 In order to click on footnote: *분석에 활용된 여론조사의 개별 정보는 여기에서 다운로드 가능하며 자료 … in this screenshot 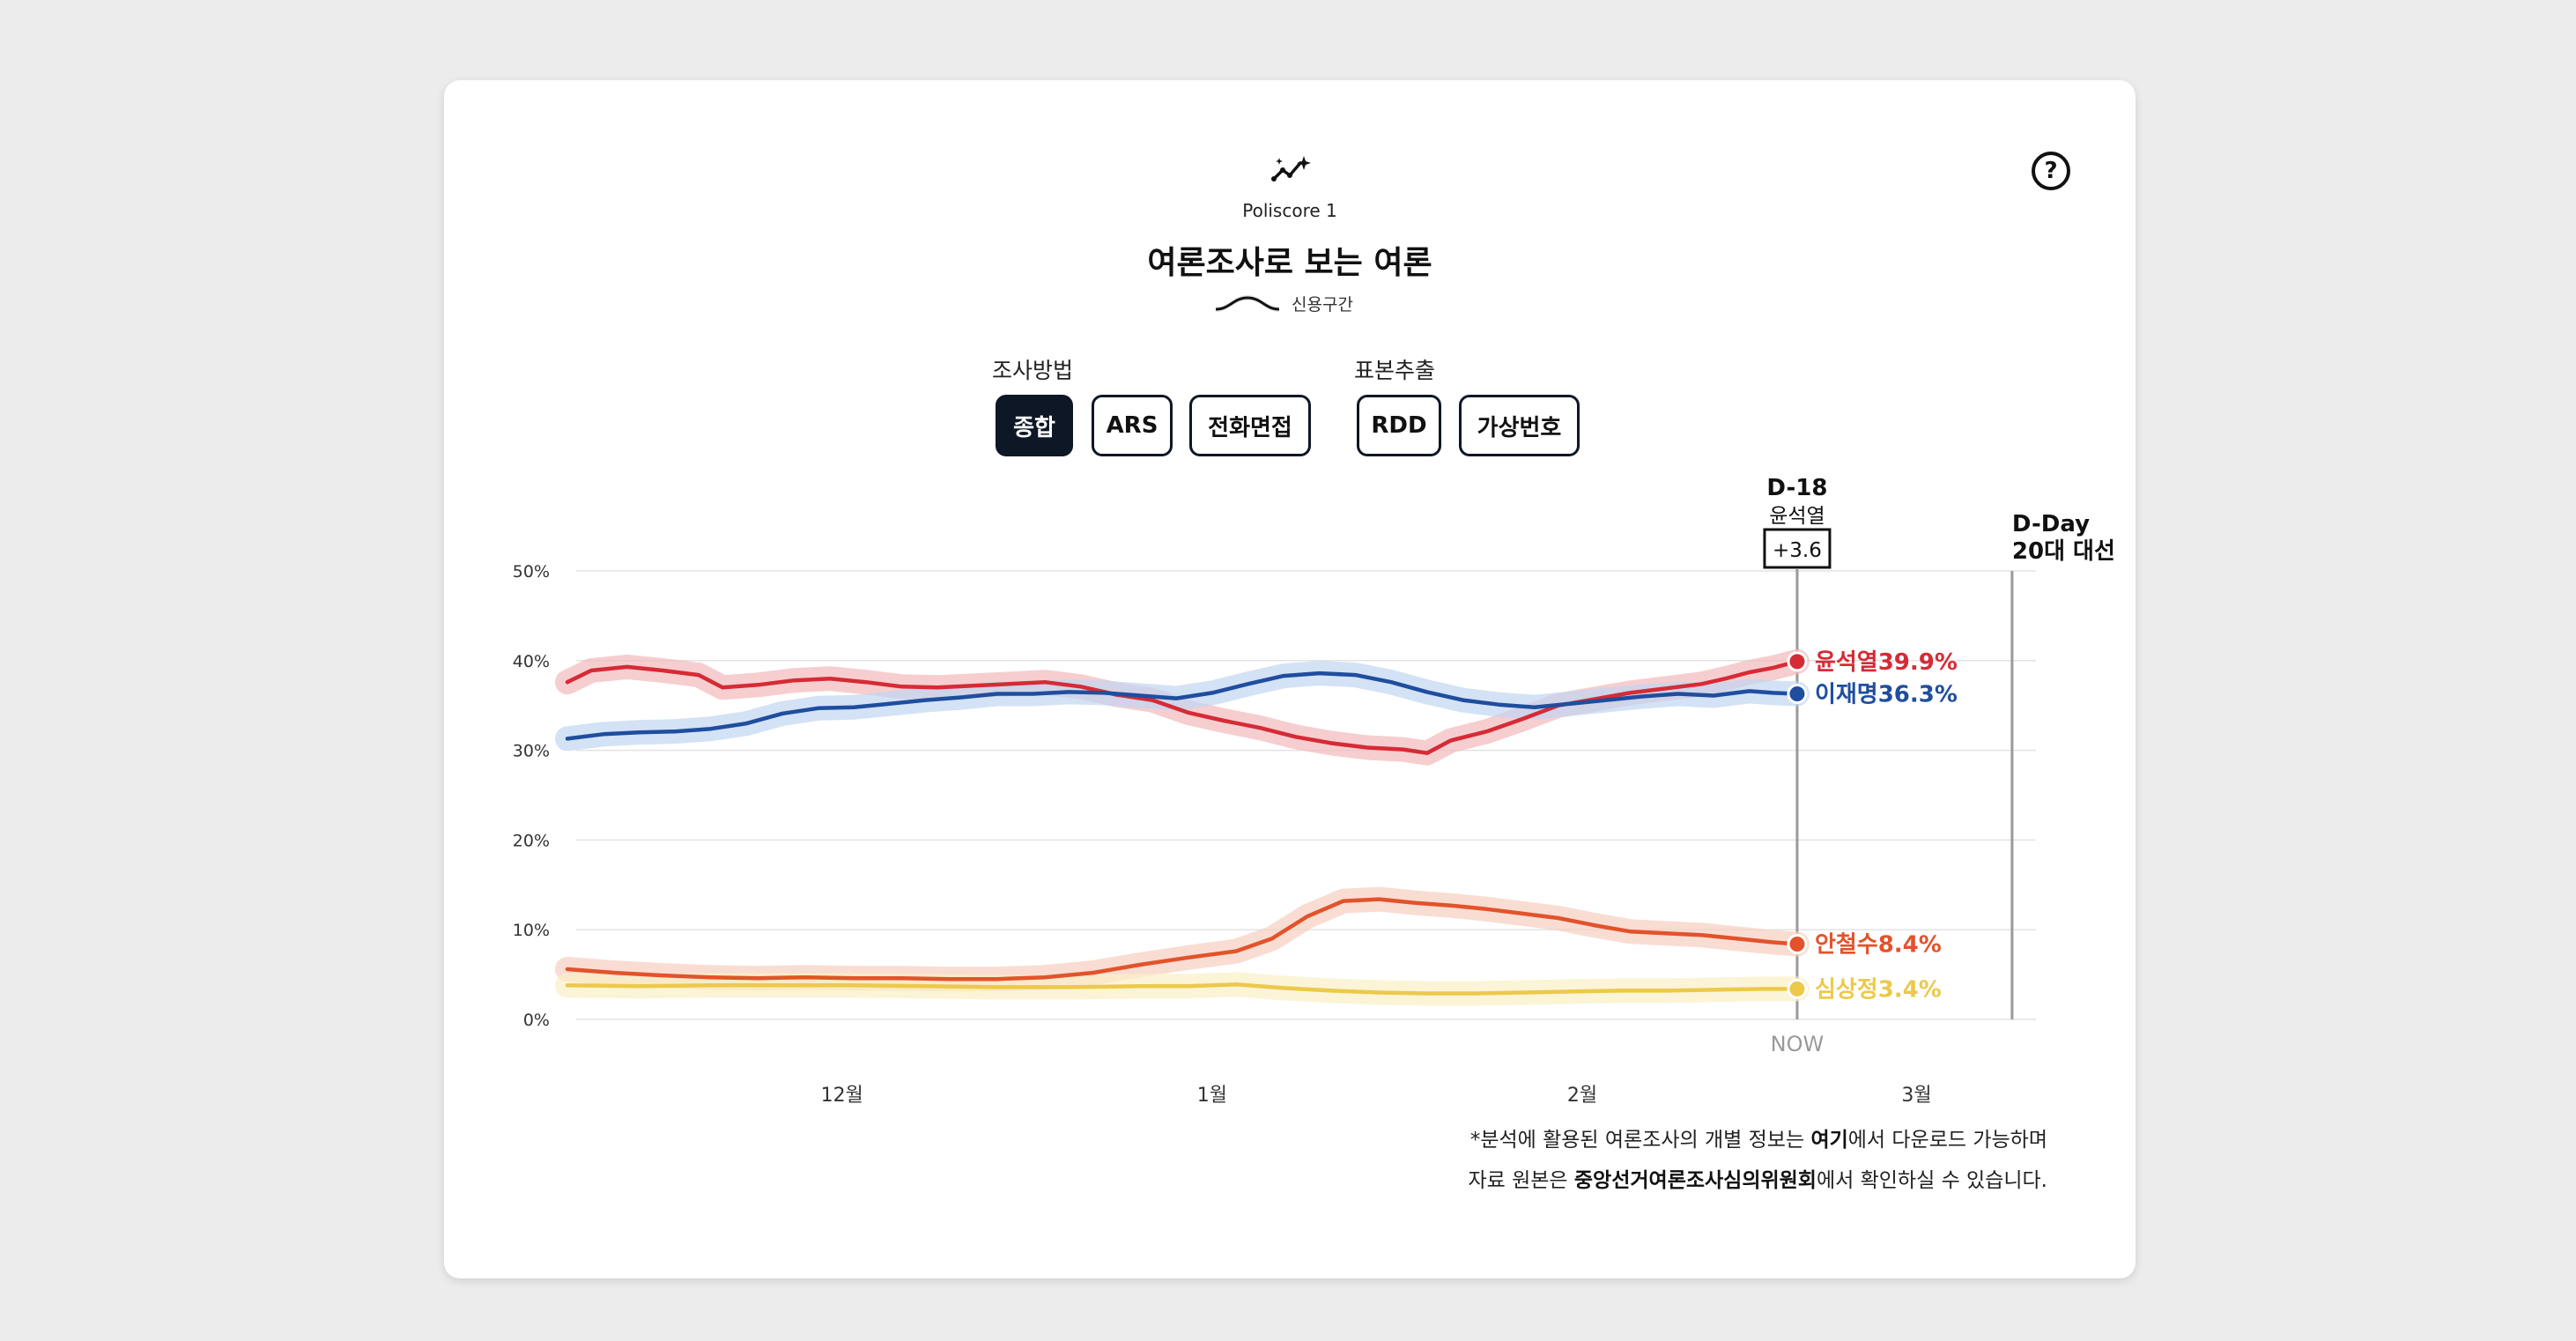, I will do `click(1758, 1160)`.